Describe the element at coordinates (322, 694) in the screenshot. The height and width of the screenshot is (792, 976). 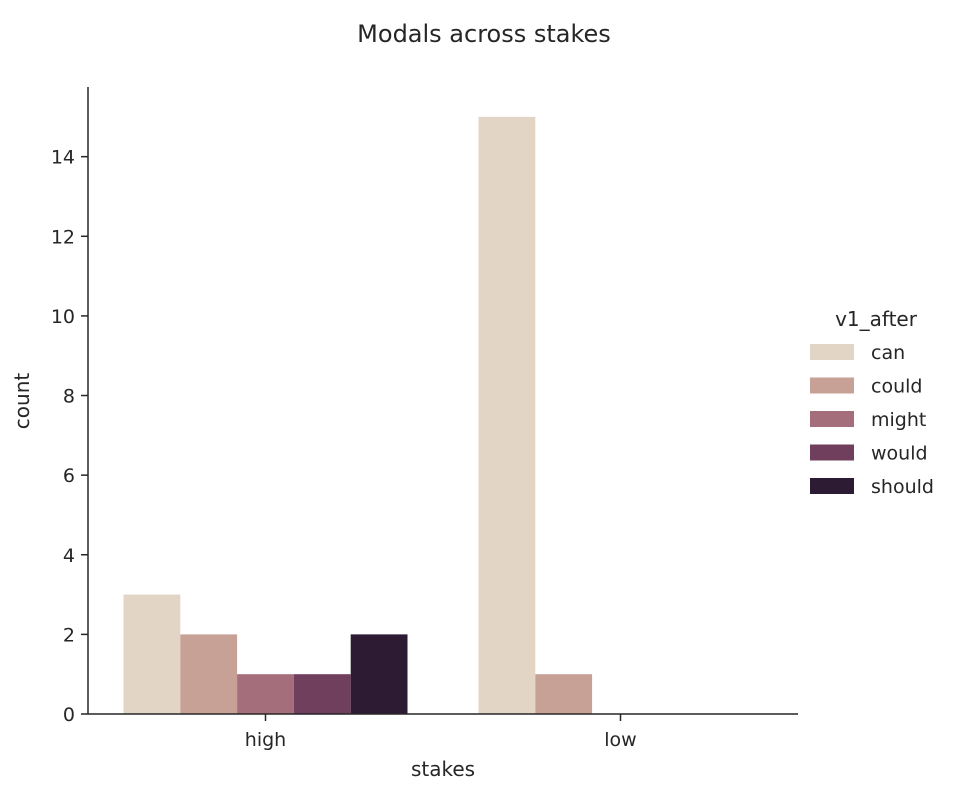
I see `bar-high-would` at that location.